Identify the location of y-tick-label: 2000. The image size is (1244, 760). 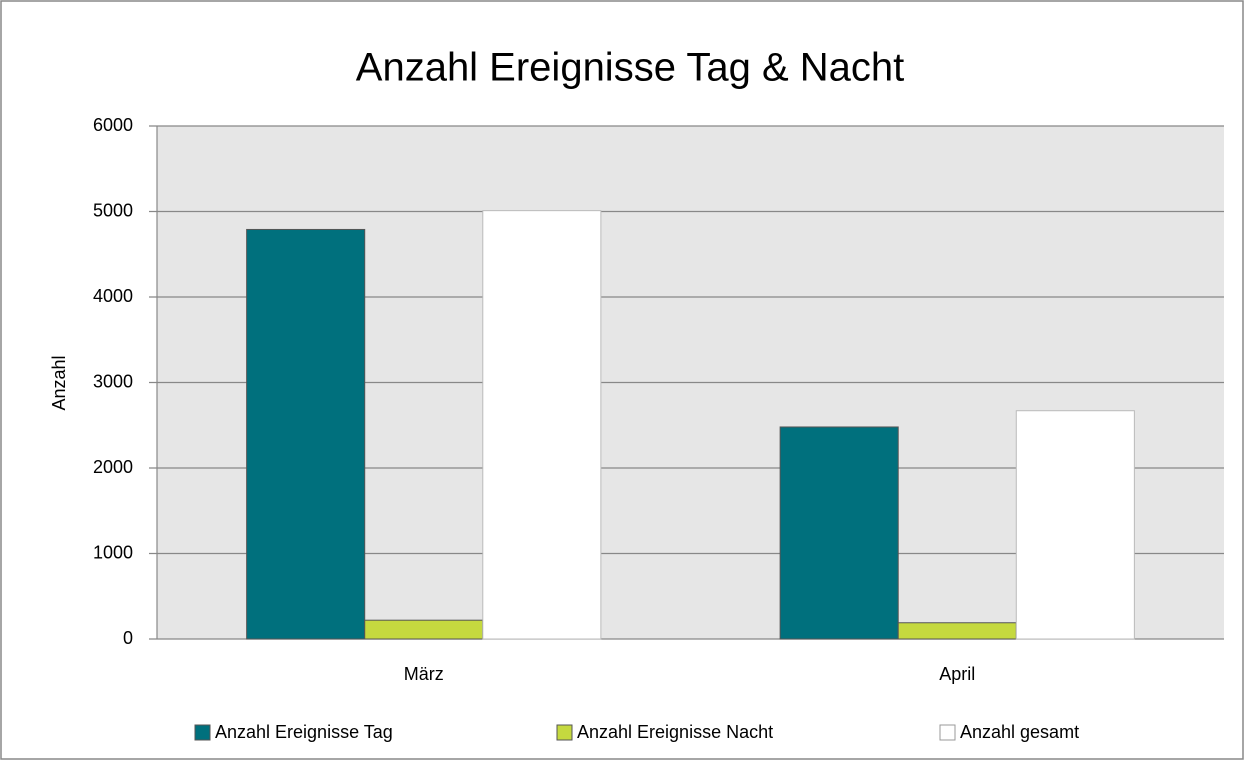
(113, 467).